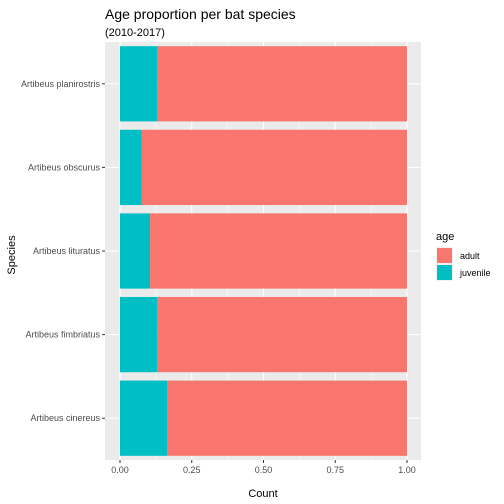 The height and width of the screenshot is (504, 504). Describe the element at coordinates (135, 33) in the screenshot. I see `chart-subtitle: (2010-2017)` at that location.